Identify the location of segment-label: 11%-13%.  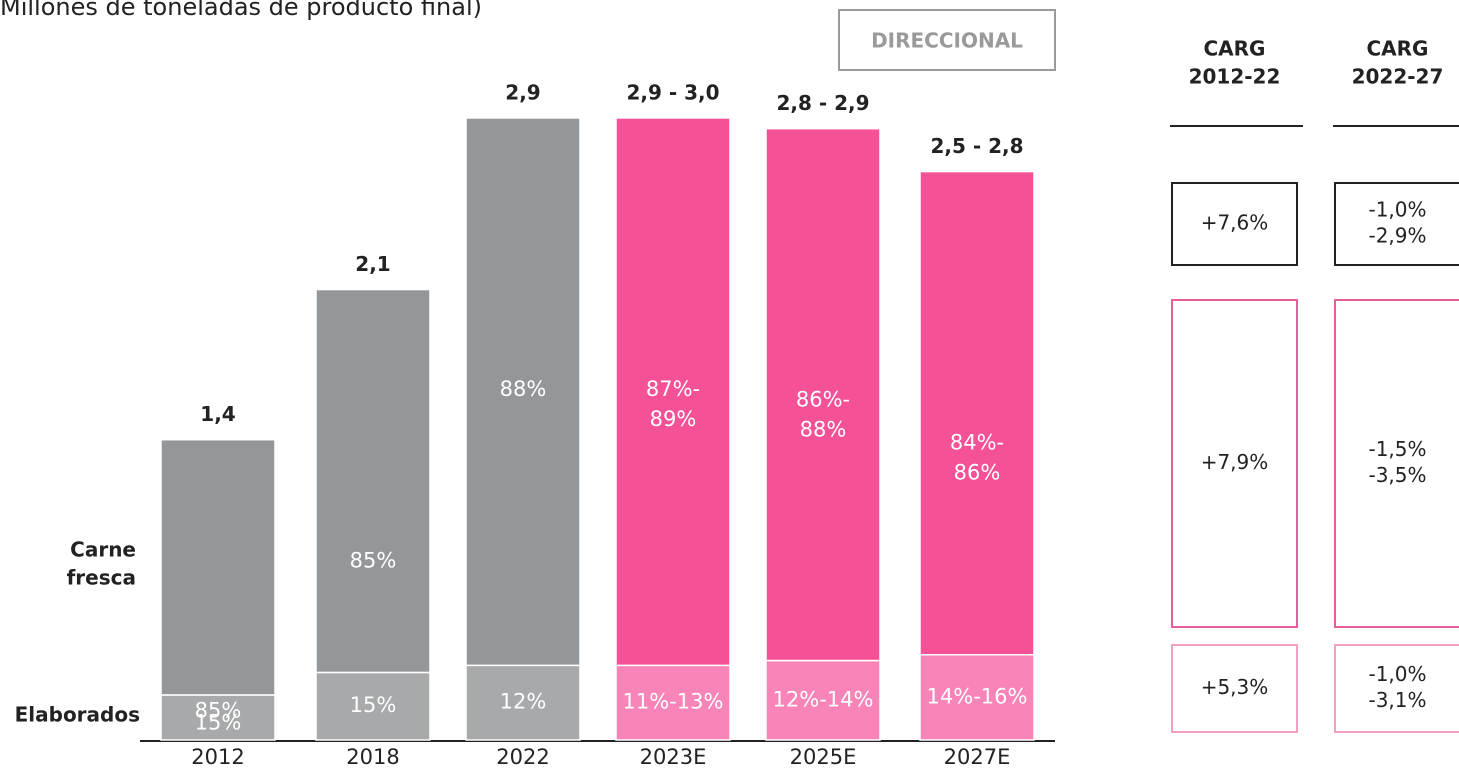
(673, 702).